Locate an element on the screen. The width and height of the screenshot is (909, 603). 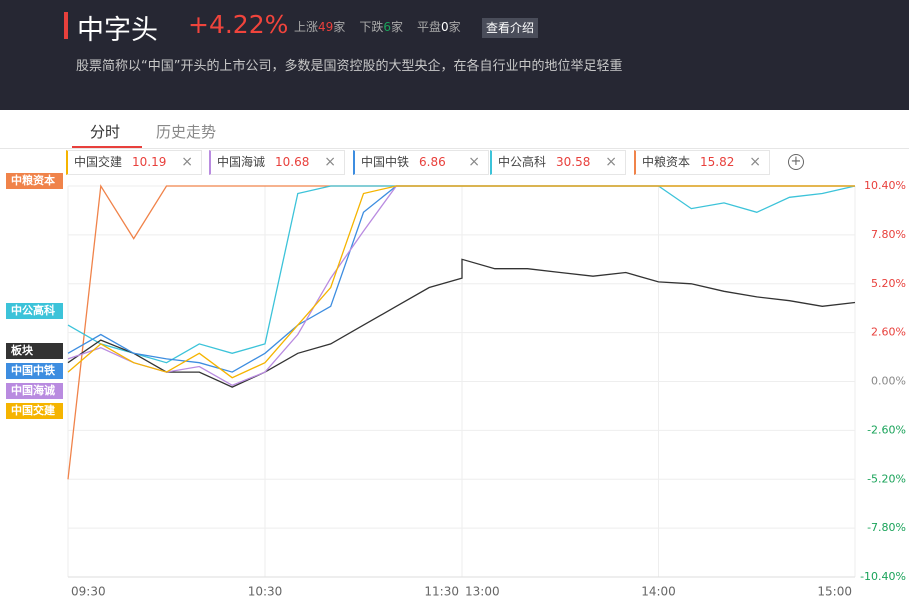
stock-price: 15.82 is located at coordinates (717, 162).